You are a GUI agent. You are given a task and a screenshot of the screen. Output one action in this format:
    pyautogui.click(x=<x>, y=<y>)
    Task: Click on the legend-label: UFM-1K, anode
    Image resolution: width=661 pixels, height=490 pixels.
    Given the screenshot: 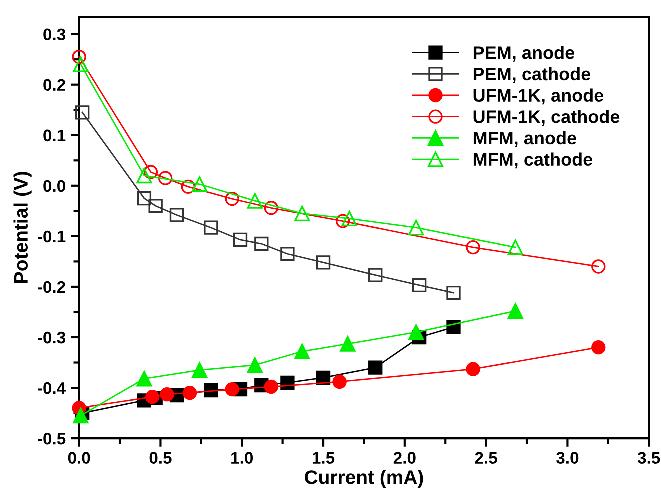 What is the action you would take?
    pyautogui.click(x=539, y=96)
    